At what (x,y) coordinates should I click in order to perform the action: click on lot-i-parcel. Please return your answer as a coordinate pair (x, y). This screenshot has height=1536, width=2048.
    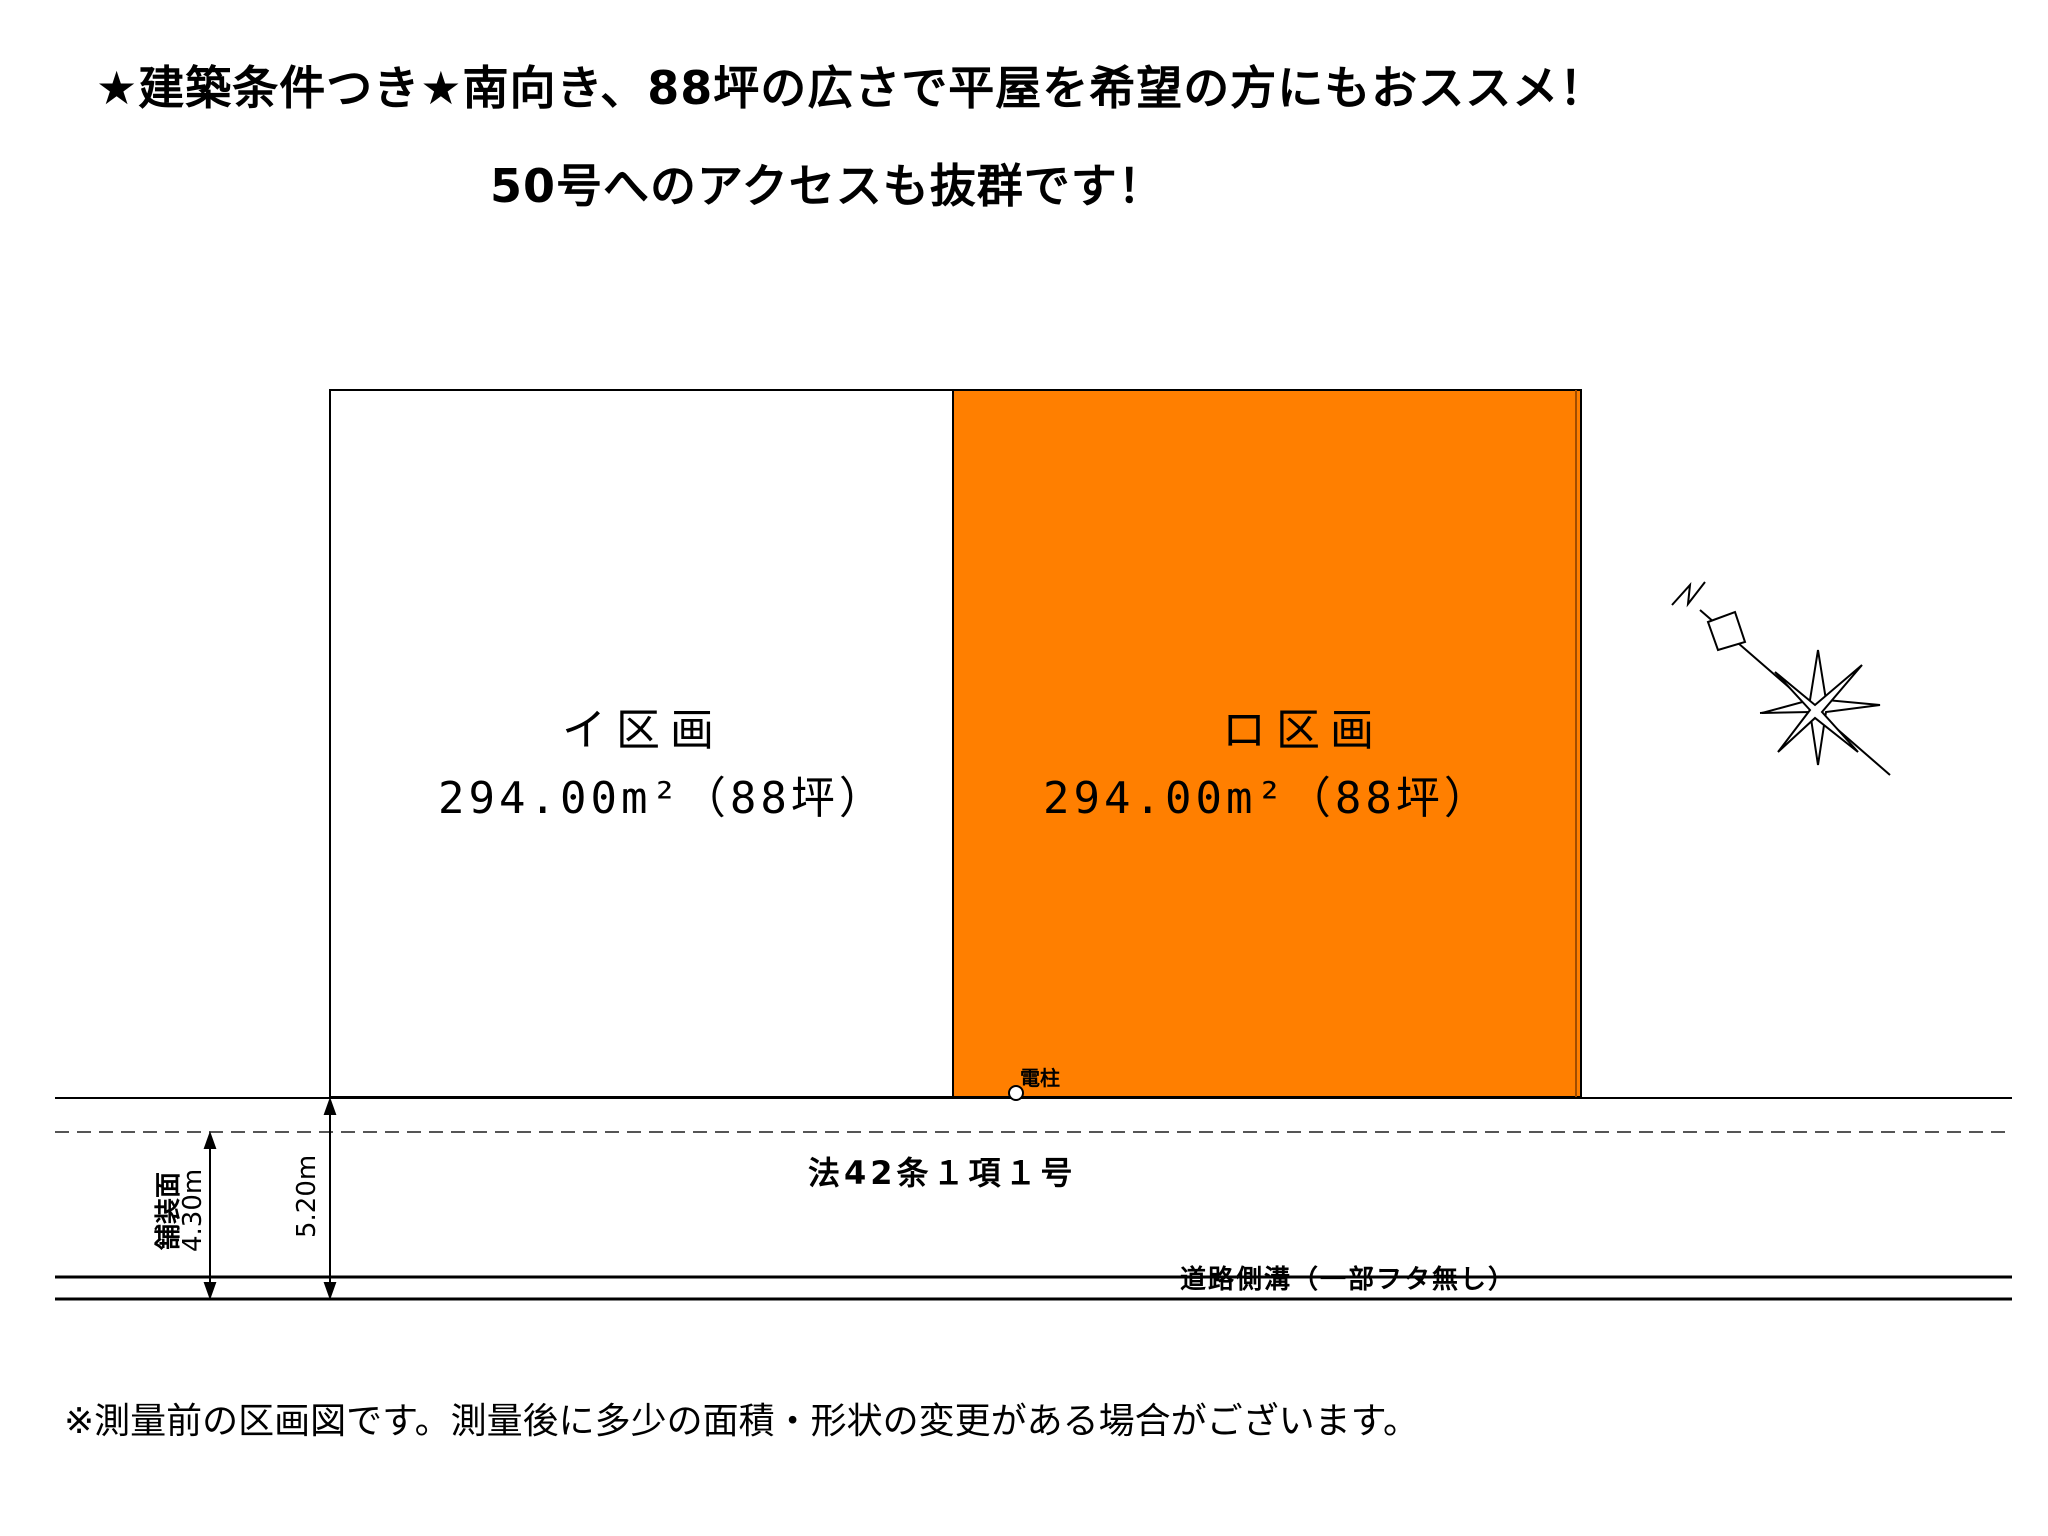
    Looking at the image, I should click on (641, 743).